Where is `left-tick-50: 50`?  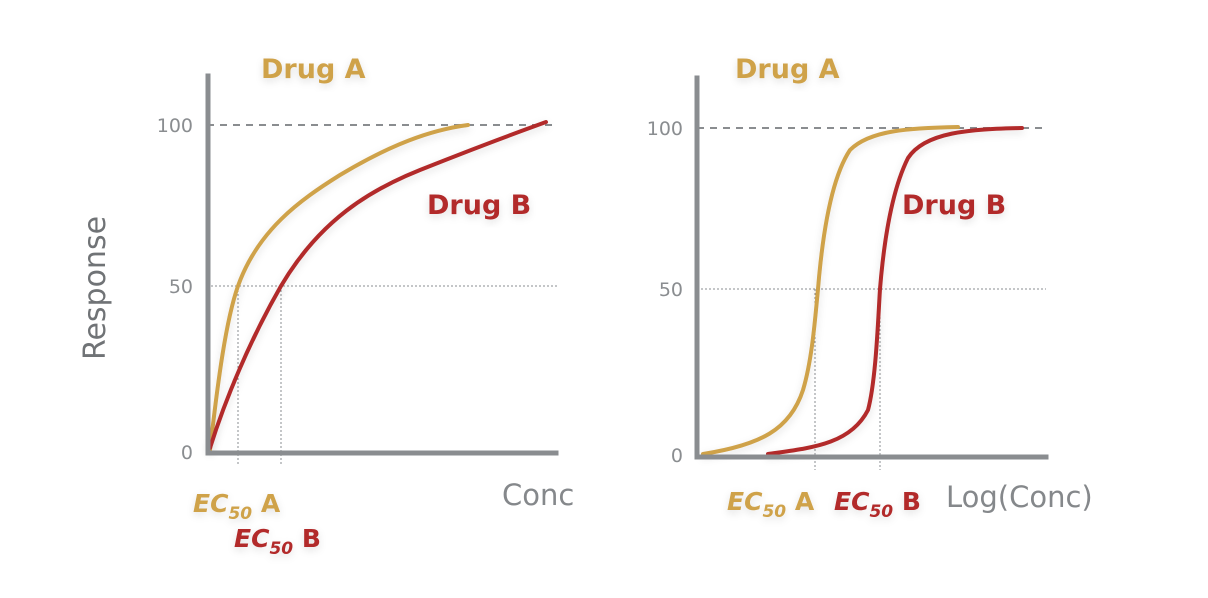 left-tick-50: 50 is located at coordinates (181, 287).